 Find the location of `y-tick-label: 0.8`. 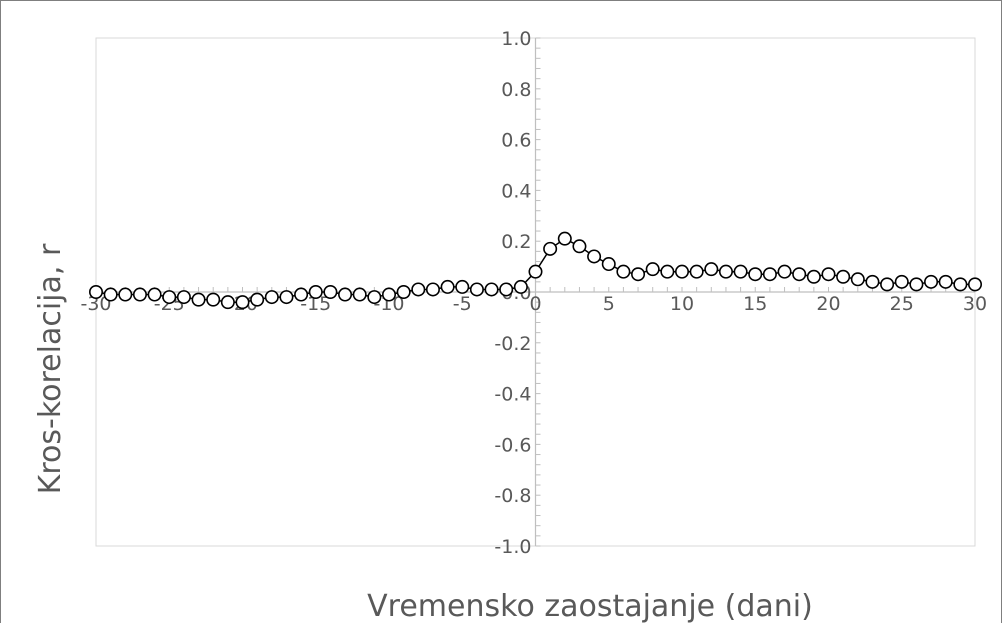

y-tick-label: 0.8 is located at coordinates (516, 90).